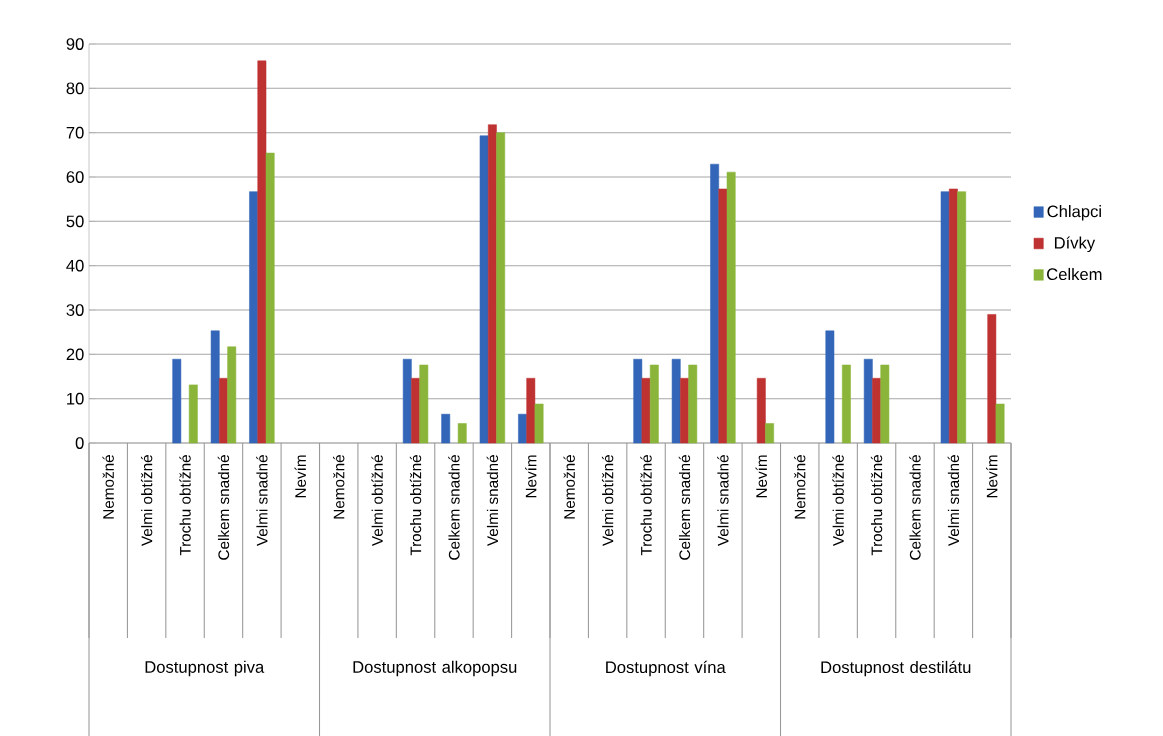 The height and width of the screenshot is (736, 1163). I want to click on y-tick-label: 60, so click(75, 177).